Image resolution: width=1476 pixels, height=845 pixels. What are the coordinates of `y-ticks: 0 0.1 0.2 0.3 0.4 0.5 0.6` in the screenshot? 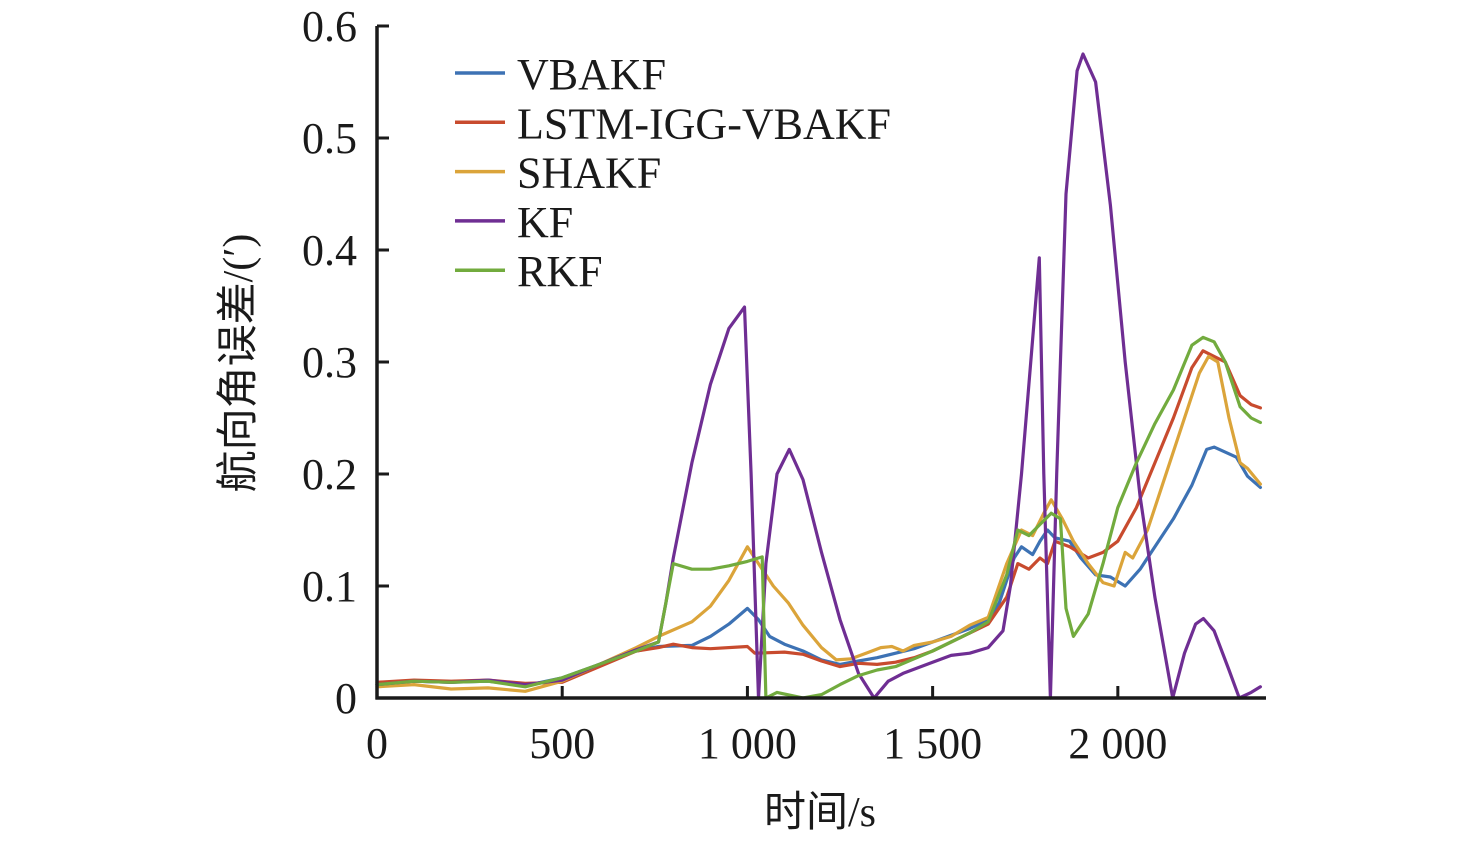 It's located at (345, 362).